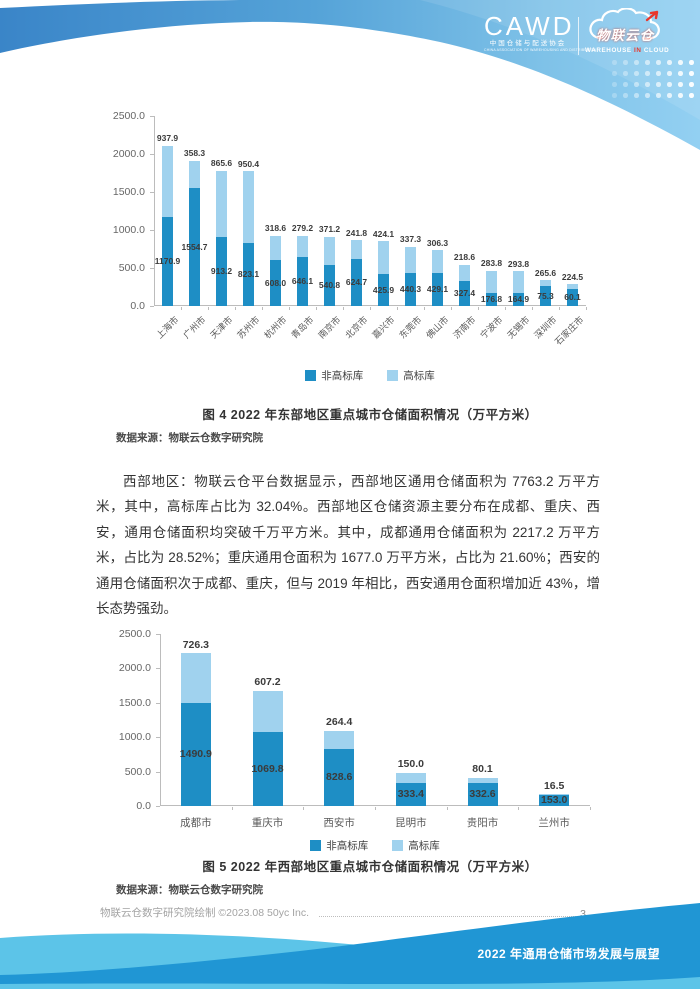  I want to click on bar-label-top: 264.4, so click(339, 722).